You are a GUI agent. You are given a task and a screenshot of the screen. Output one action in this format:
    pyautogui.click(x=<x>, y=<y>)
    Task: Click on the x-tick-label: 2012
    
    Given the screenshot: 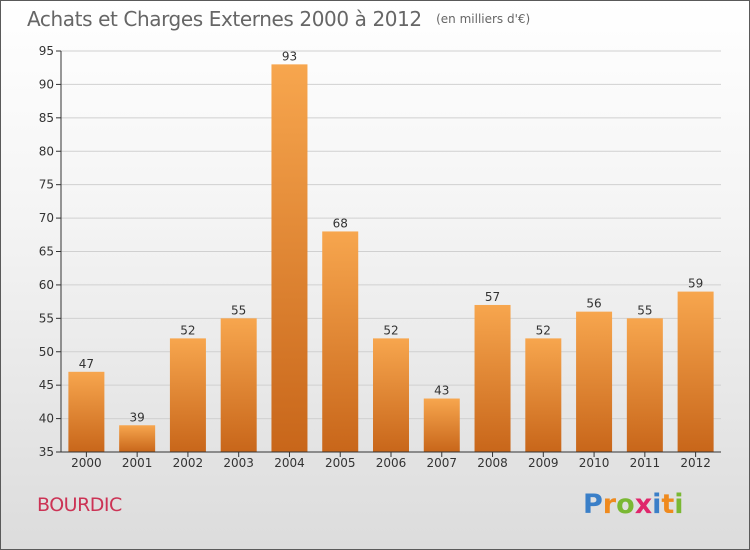 What is the action you would take?
    pyautogui.click(x=695, y=463)
    